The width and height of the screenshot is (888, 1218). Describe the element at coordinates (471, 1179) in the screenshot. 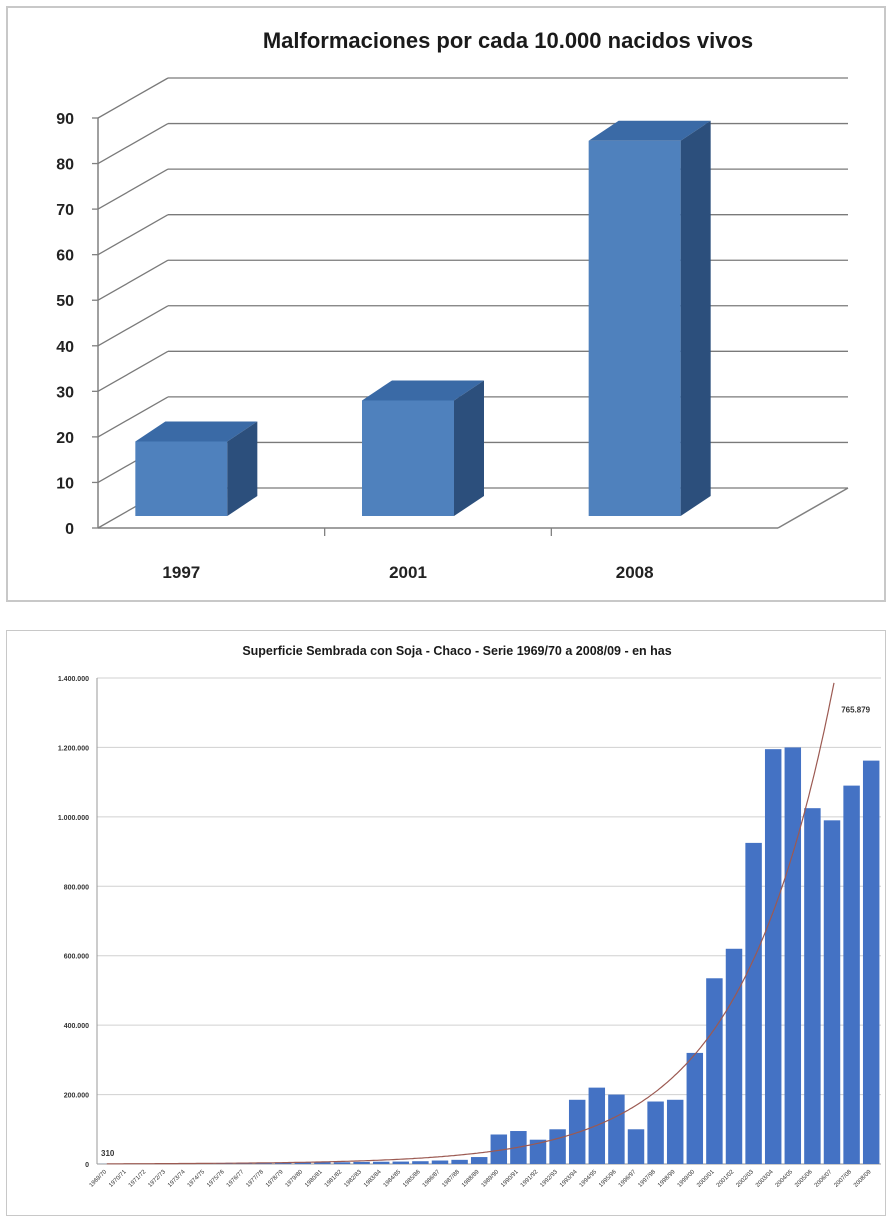

I see `x-tick-label: 1988/89` at that location.